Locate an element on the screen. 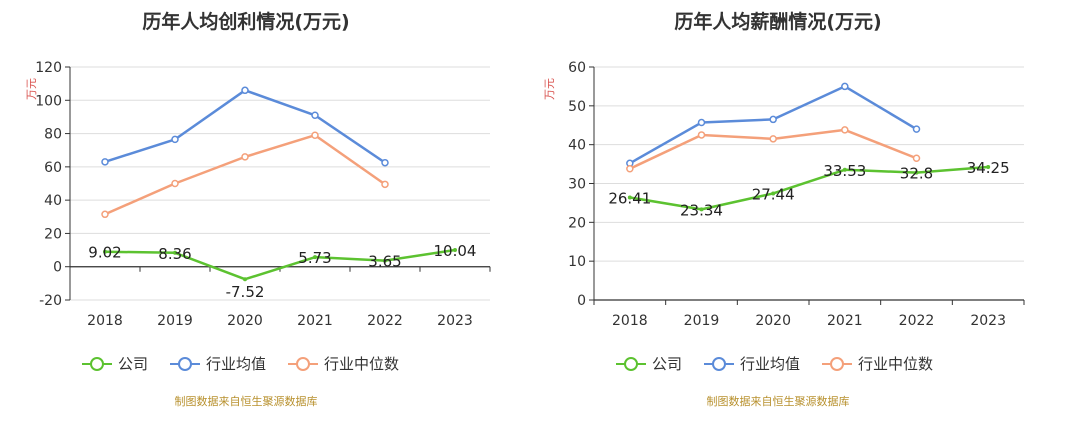 The image size is (1087, 443). y-tick-label: 50 is located at coordinates (577, 107).